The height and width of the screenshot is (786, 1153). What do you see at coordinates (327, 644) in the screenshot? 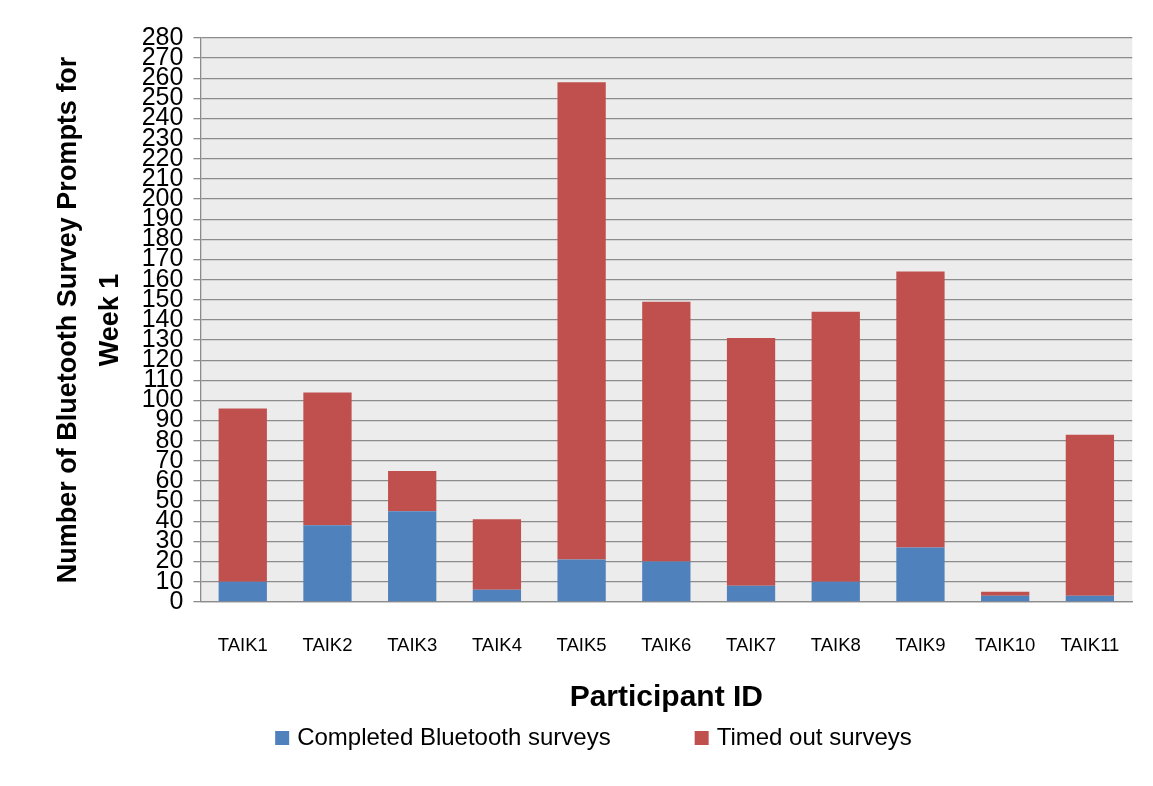
I see `x-tick-label: TAIK2` at bounding box center [327, 644].